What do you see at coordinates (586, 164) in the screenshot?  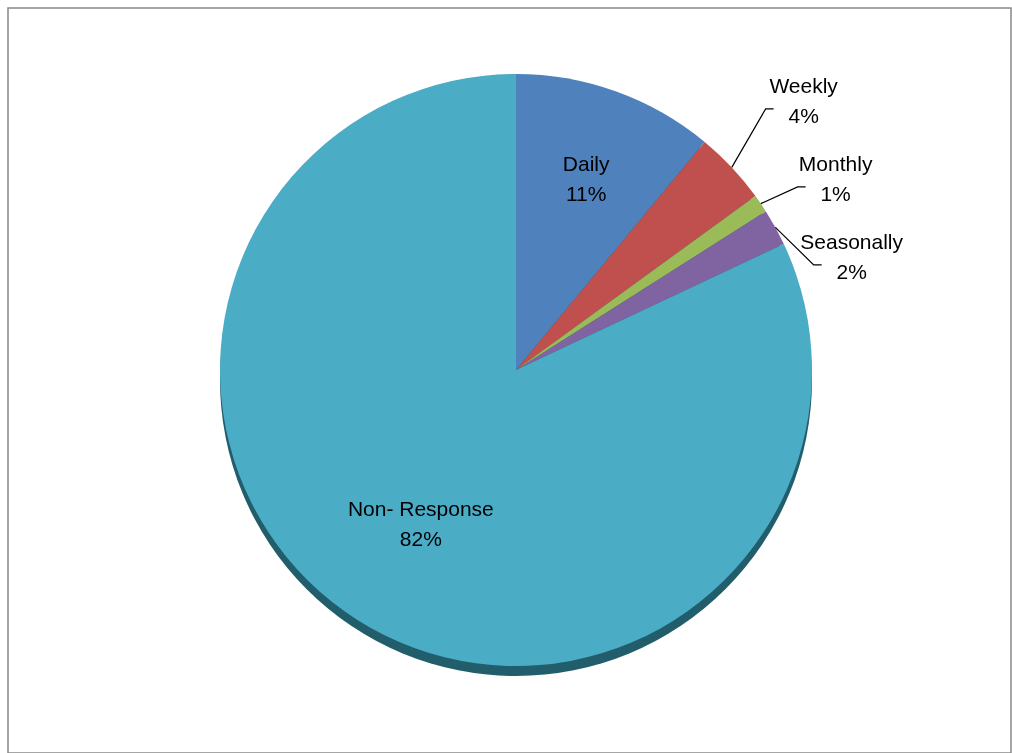 I see `slice-label: Daily` at bounding box center [586, 164].